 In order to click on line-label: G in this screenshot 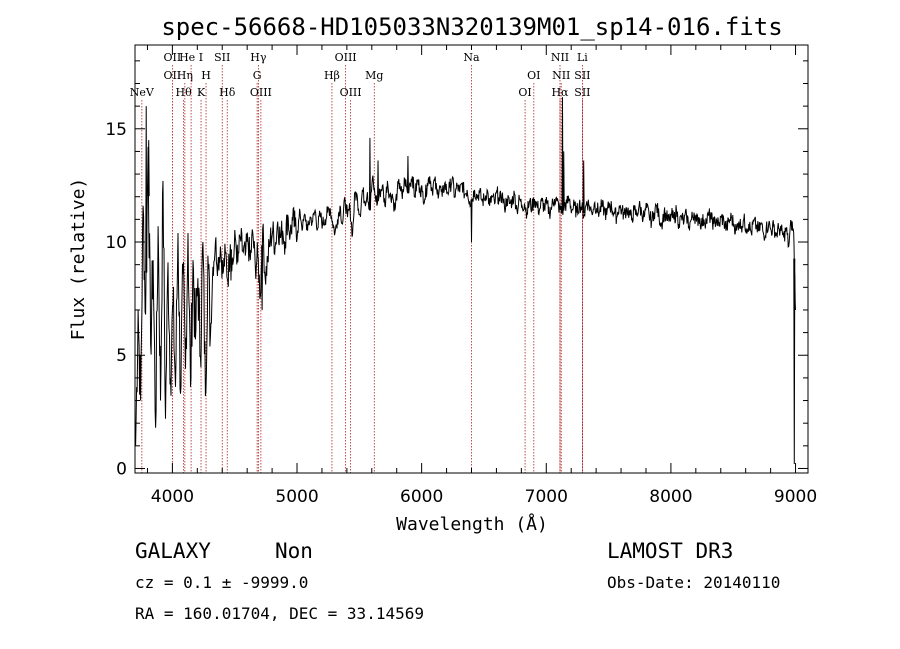, I will do `click(257, 75)`.